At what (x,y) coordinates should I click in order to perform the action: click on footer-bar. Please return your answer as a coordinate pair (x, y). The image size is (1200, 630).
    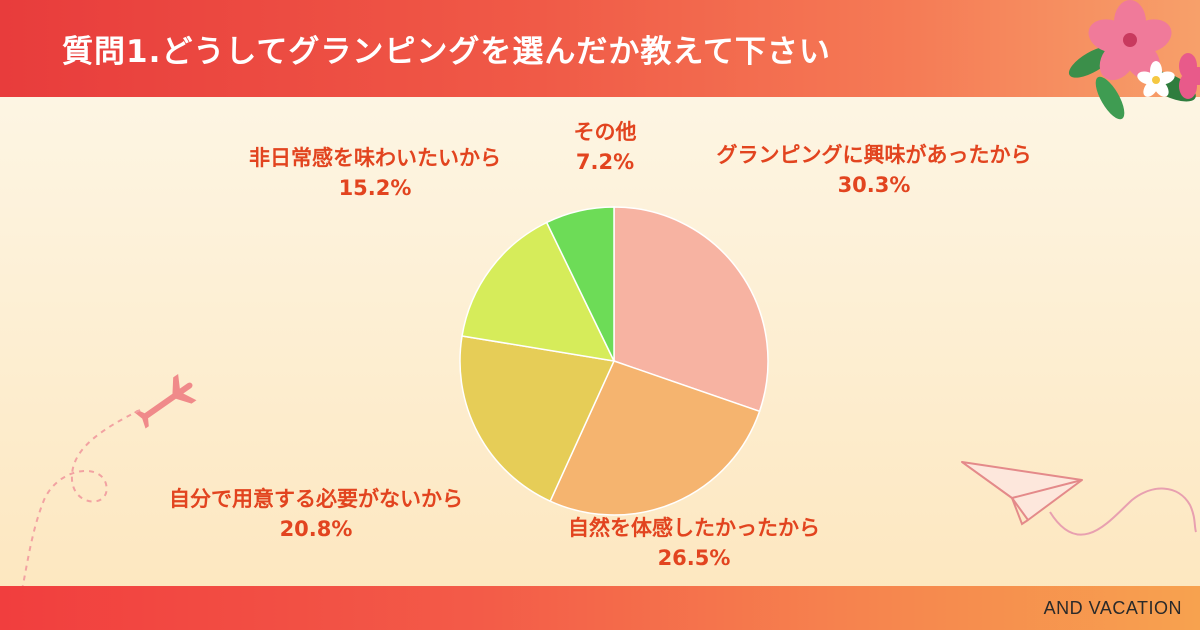
    Looking at the image, I should click on (600, 608).